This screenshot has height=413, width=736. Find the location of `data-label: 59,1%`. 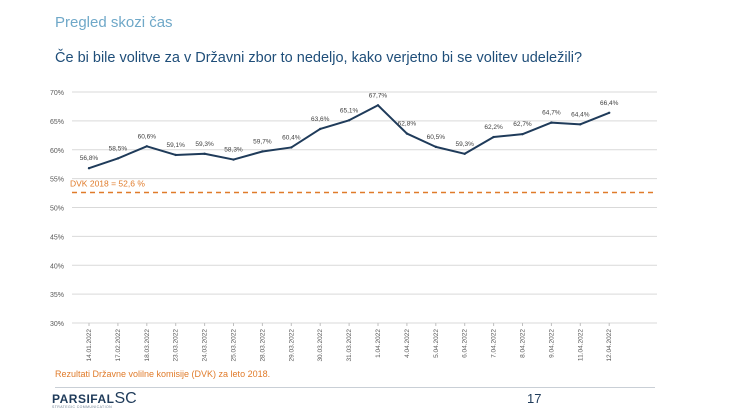

data-label: 59,1% is located at coordinates (175, 145).